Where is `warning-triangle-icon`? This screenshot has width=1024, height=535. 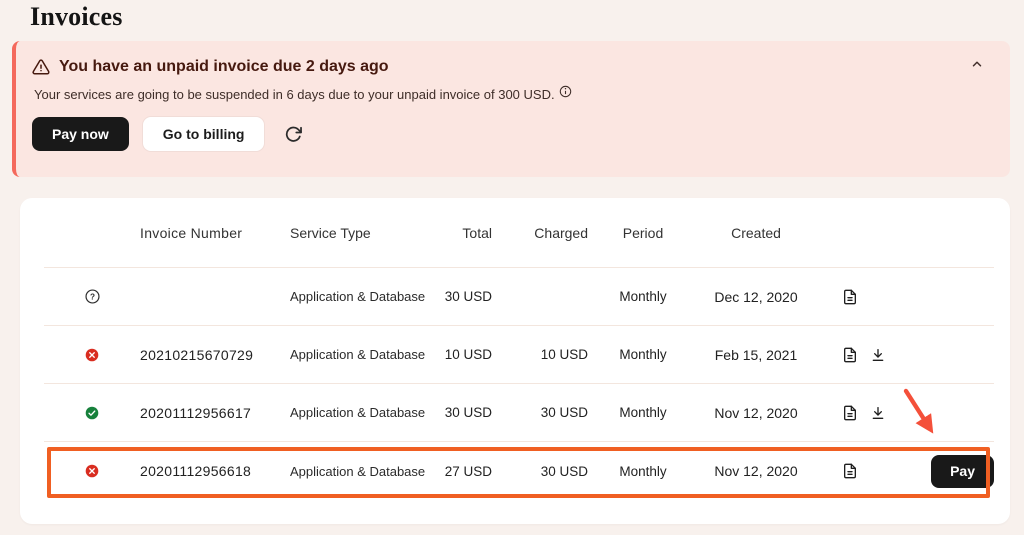
warning-triangle-icon is located at coordinates (41, 67).